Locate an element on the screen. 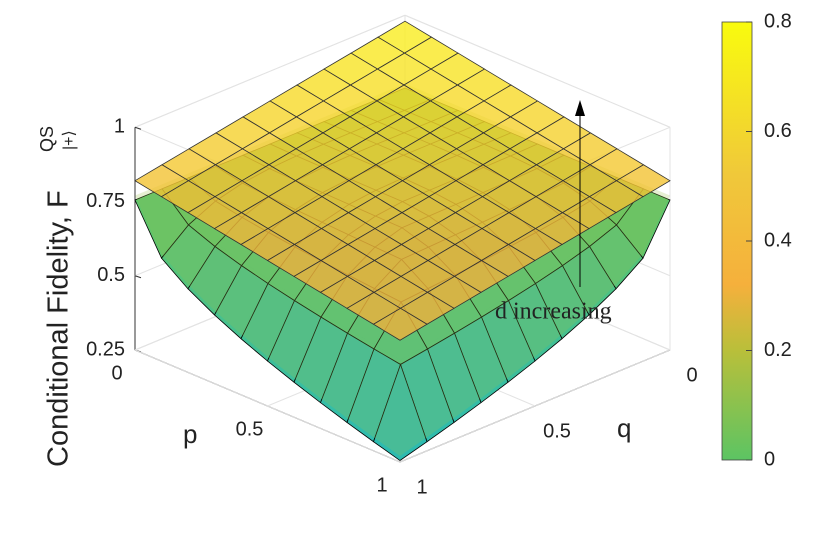 The height and width of the screenshot is (543, 830). y-label: q is located at coordinates (624, 428).